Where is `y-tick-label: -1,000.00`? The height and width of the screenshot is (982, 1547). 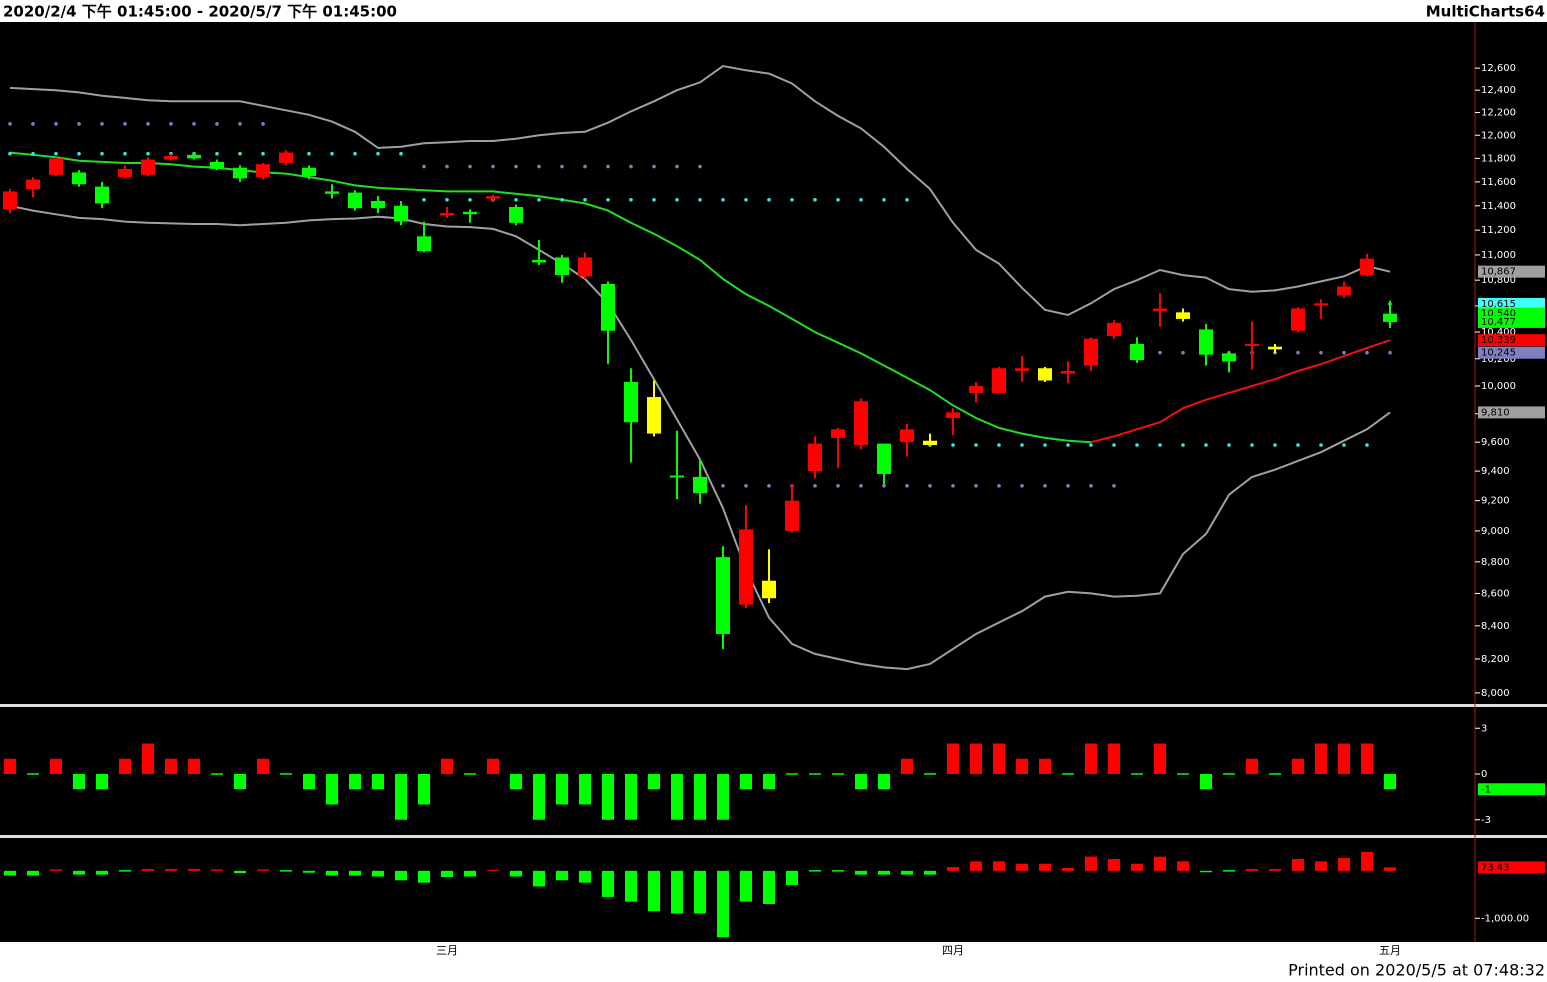 y-tick-label: -1,000.00 is located at coordinates (1505, 918).